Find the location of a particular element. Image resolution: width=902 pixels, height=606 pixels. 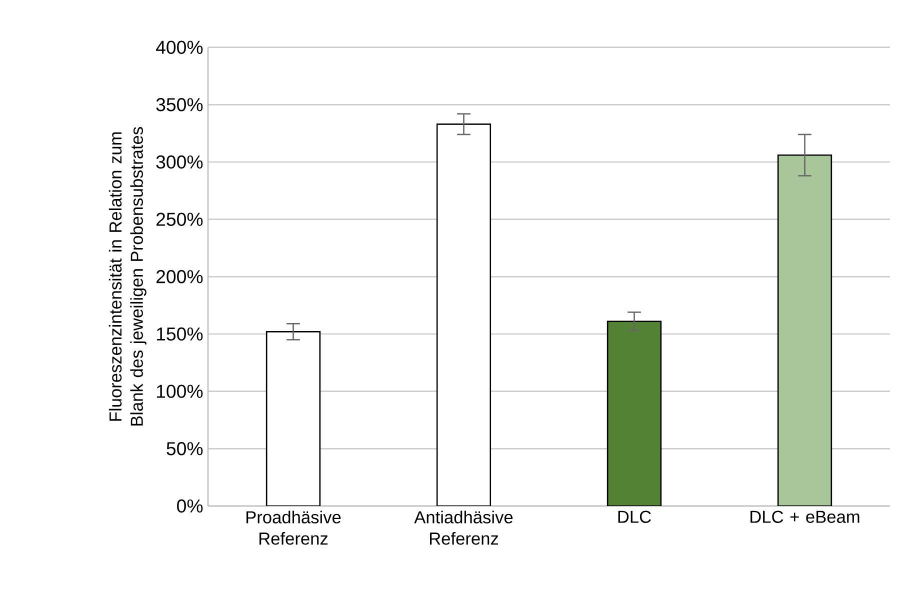

y-tick-label: 250% is located at coordinates (179, 219).